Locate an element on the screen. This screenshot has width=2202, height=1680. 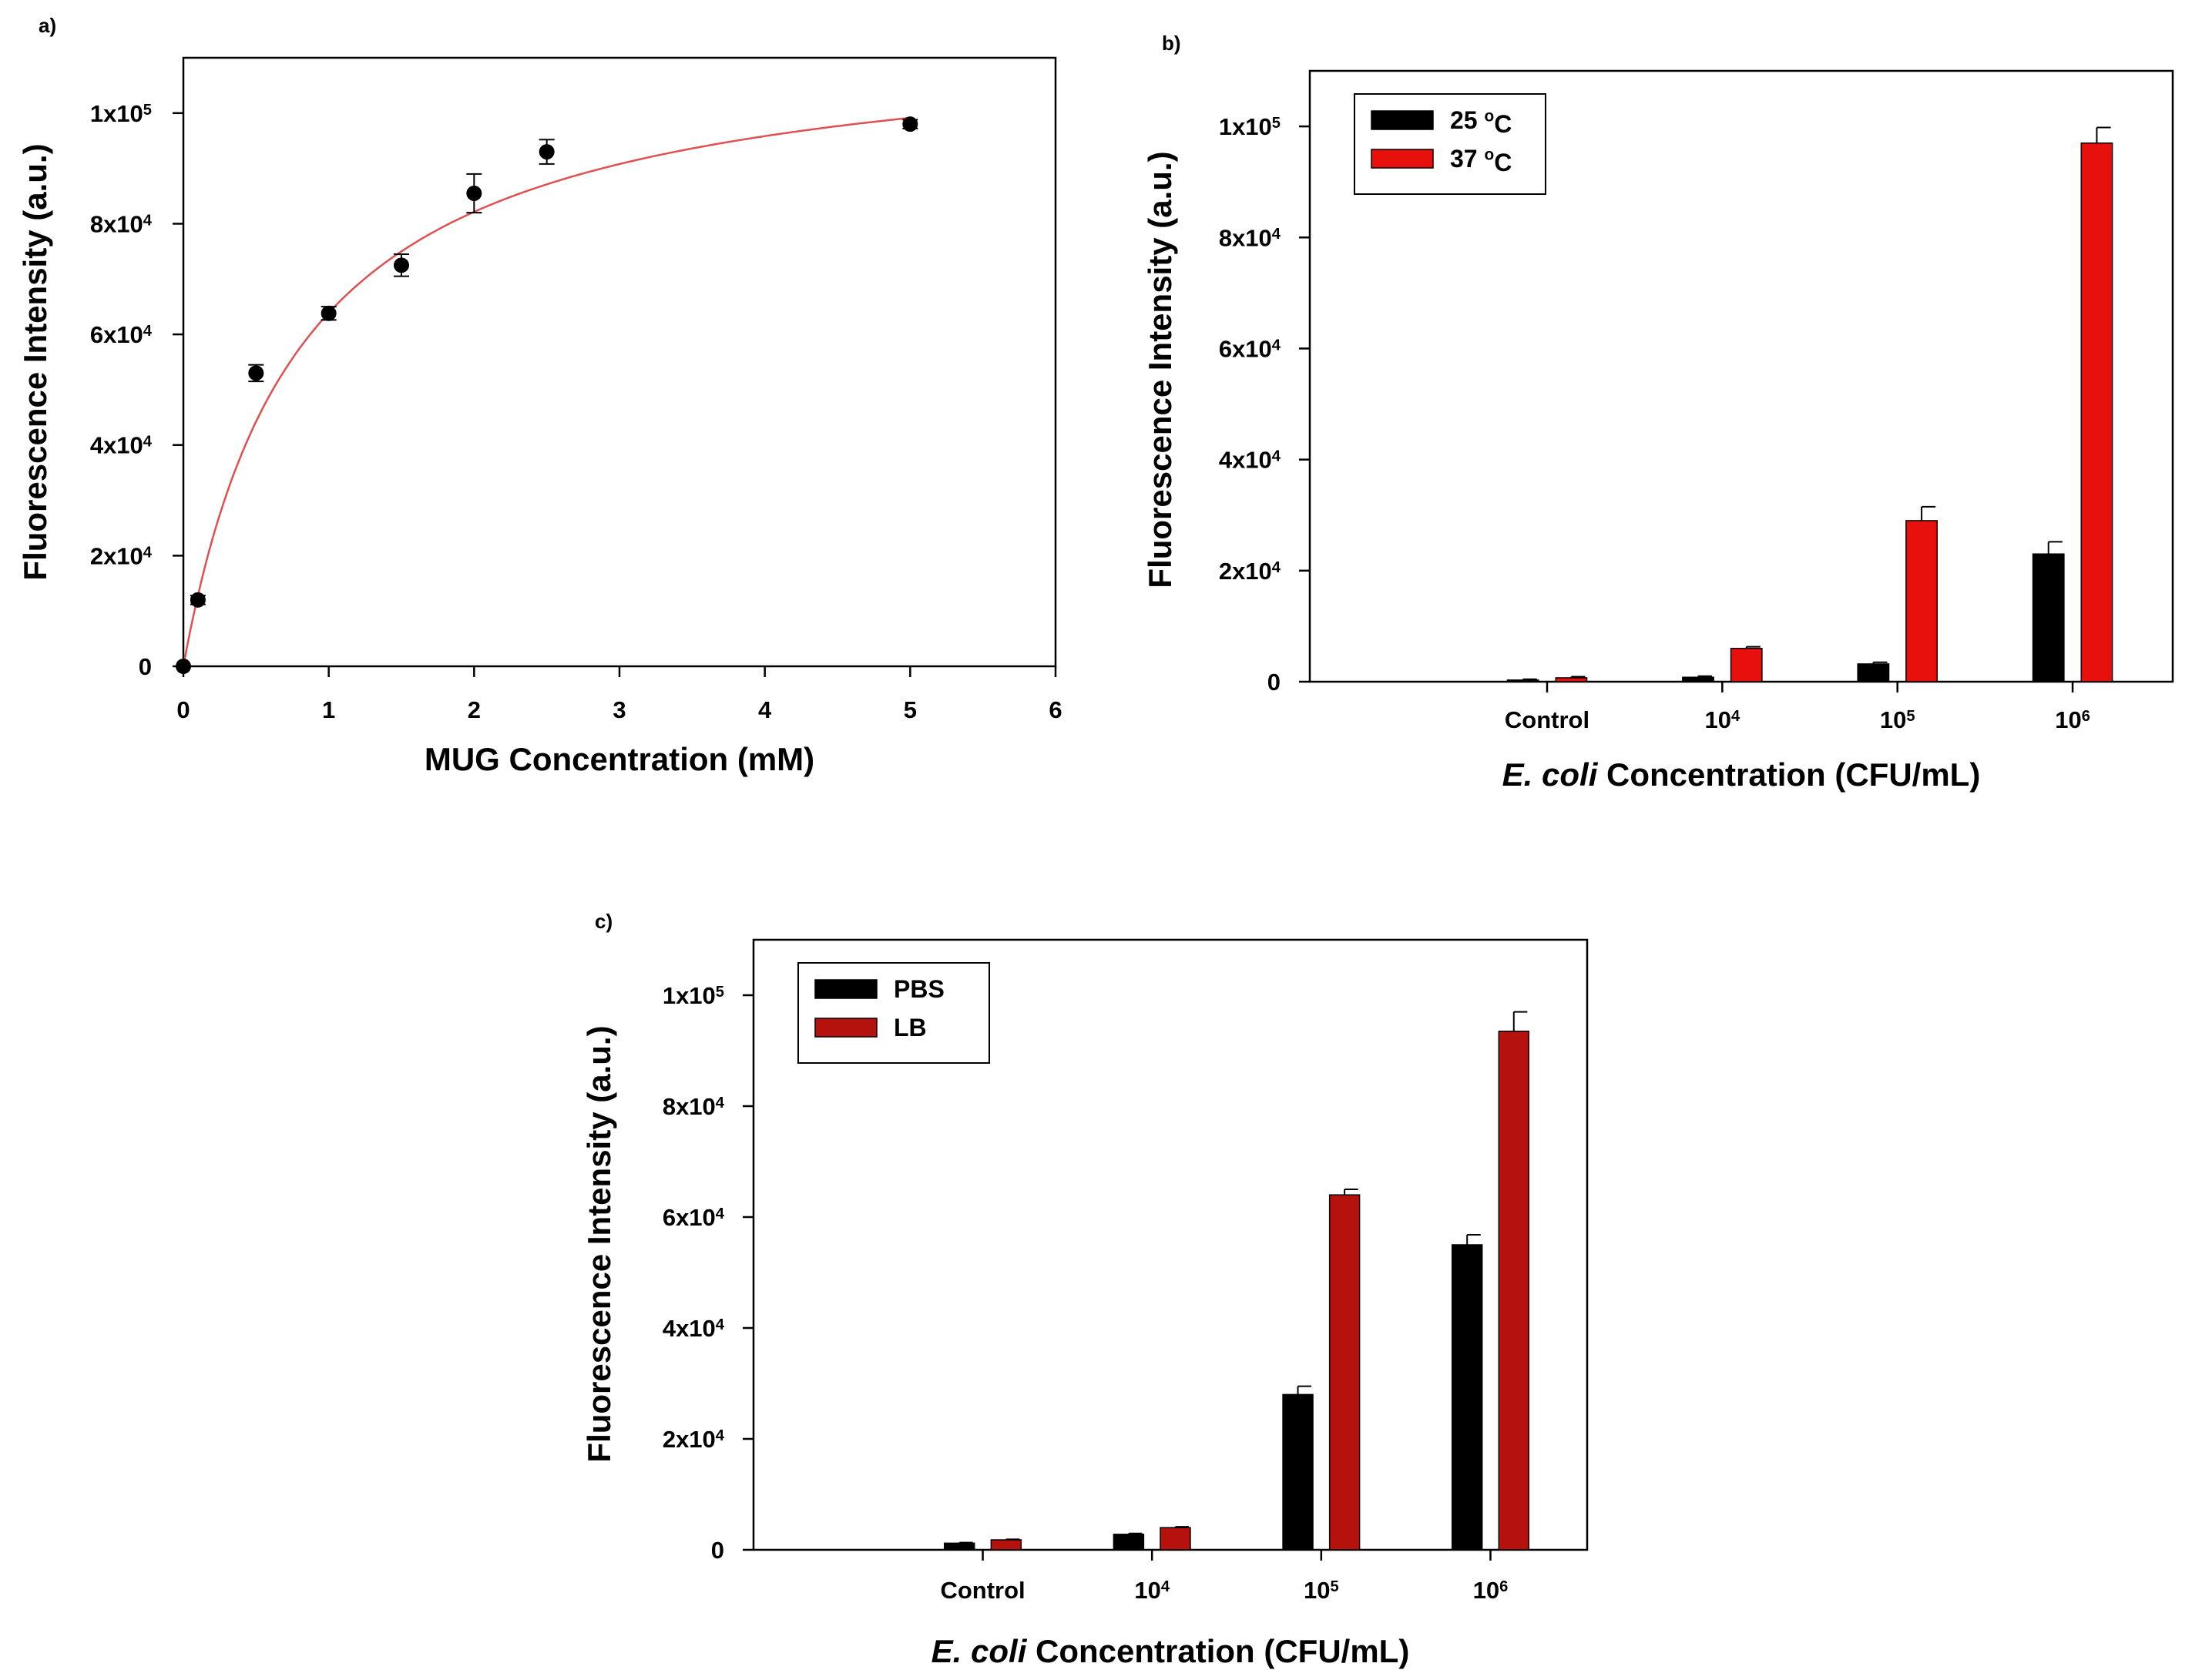
x-tick-label: 6 is located at coordinates (1055, 709).